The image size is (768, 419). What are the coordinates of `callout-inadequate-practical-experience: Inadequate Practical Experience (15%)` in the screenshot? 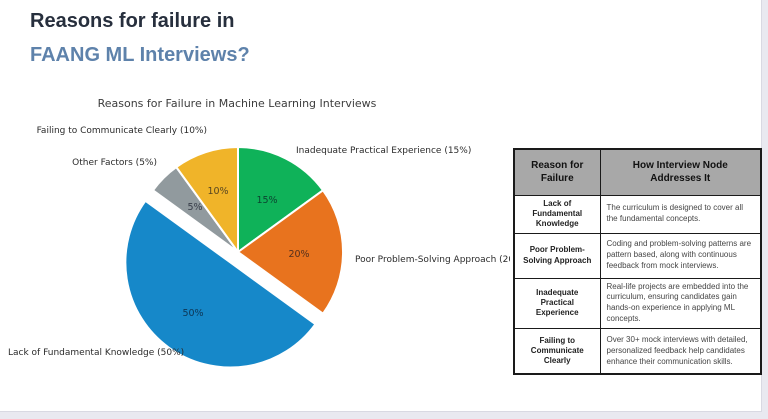 It's located at (383, 151).